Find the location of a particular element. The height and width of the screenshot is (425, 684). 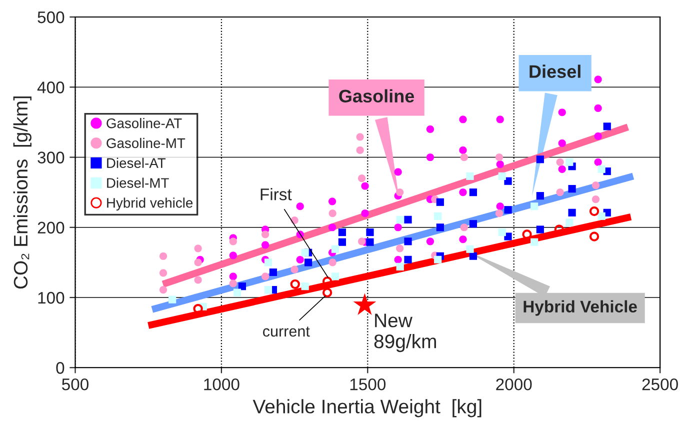

y-tick-label: 300 is located at coordinates (51, 158).